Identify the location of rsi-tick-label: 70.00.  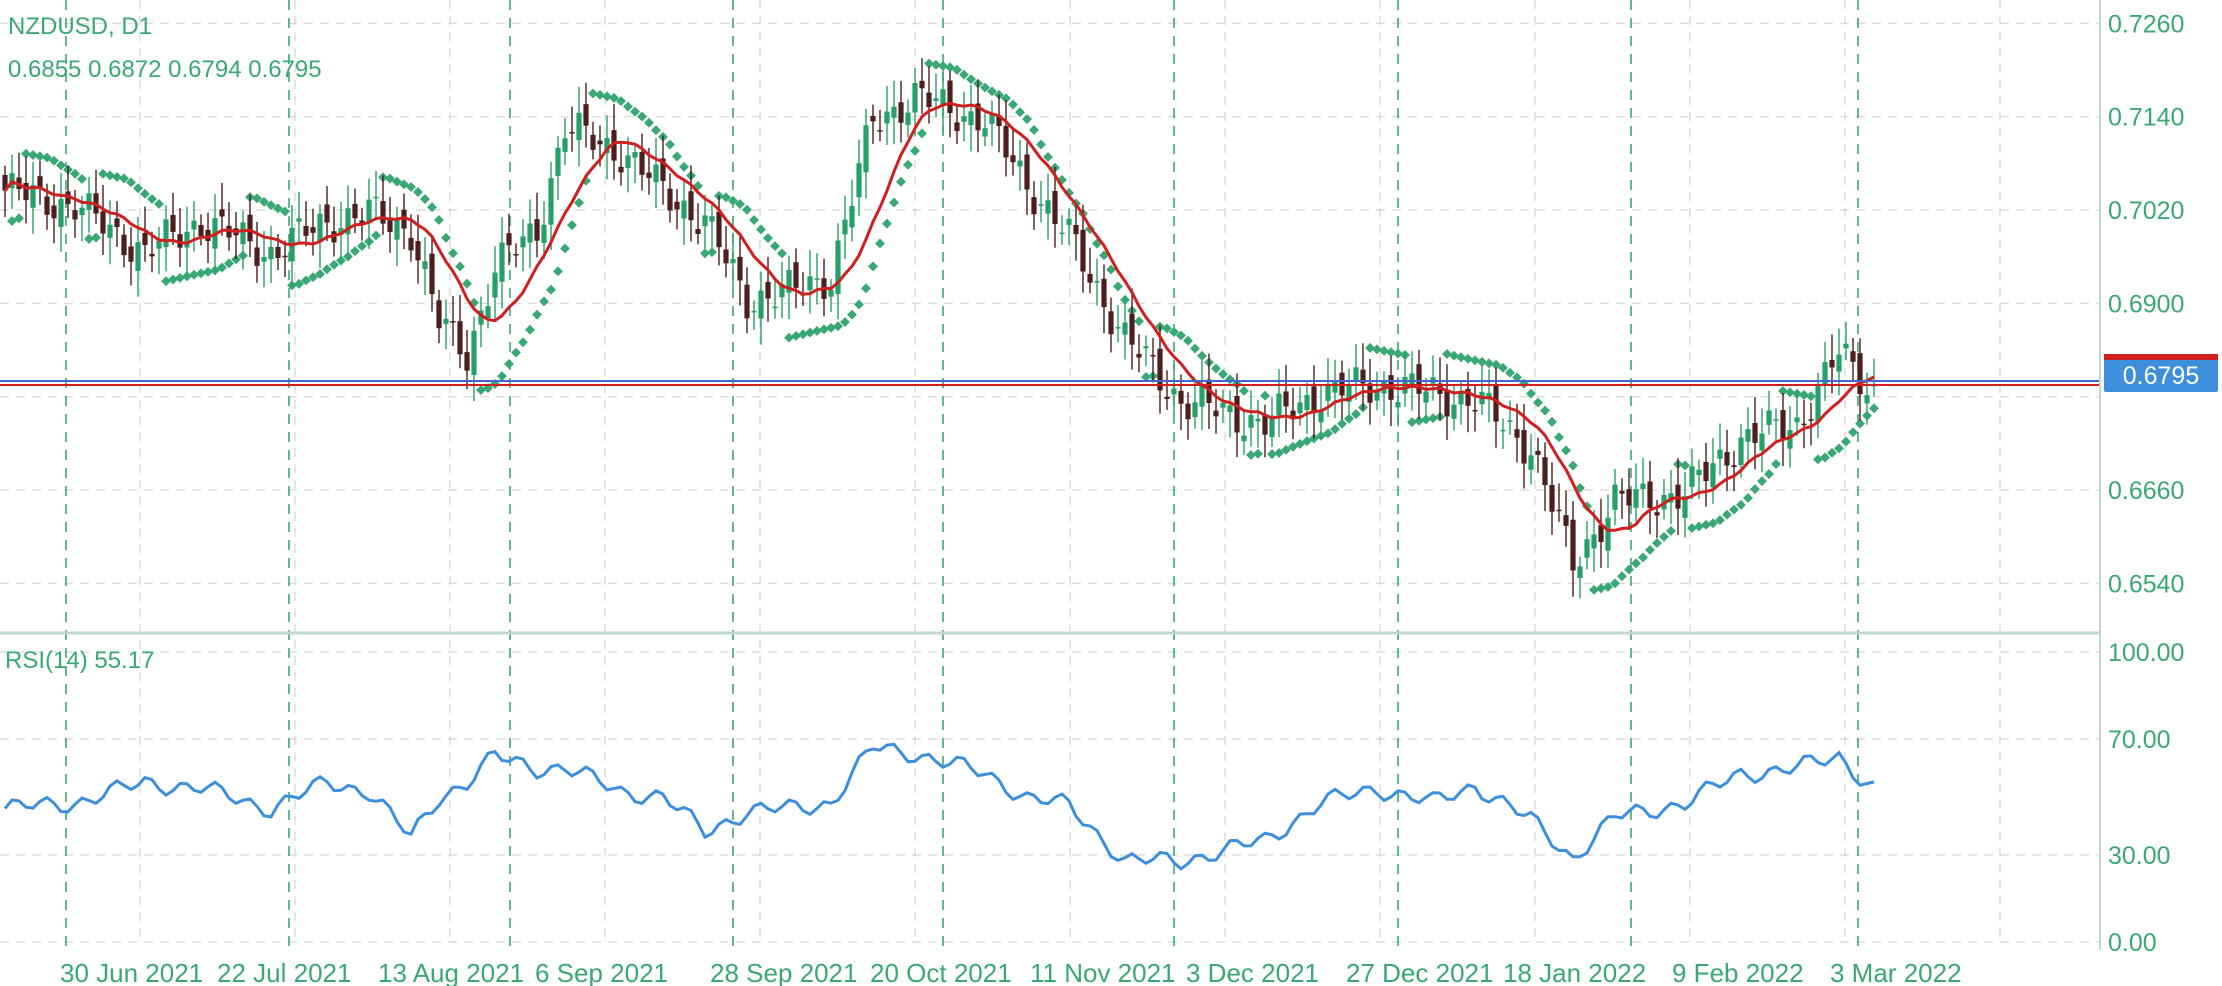
(2139, 740).